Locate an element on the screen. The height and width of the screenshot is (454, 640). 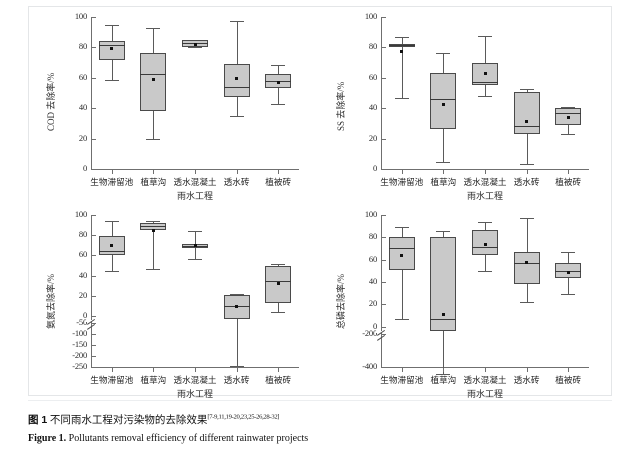
x-axis-label: 雨水工程 is located at coordinates (484, 196).